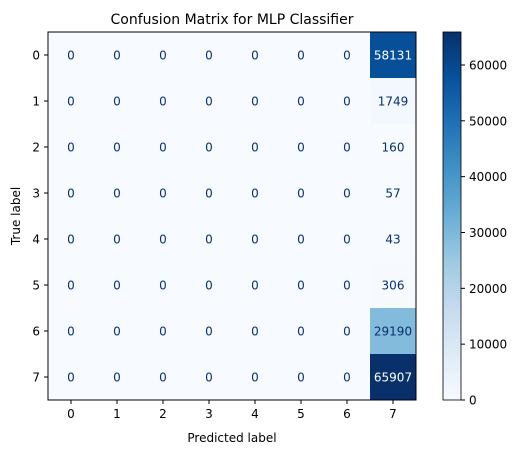 Image resolution: width=524 pixels, height=455 pixels. I want to click on y-tick-label: 3, so click(36, 194).